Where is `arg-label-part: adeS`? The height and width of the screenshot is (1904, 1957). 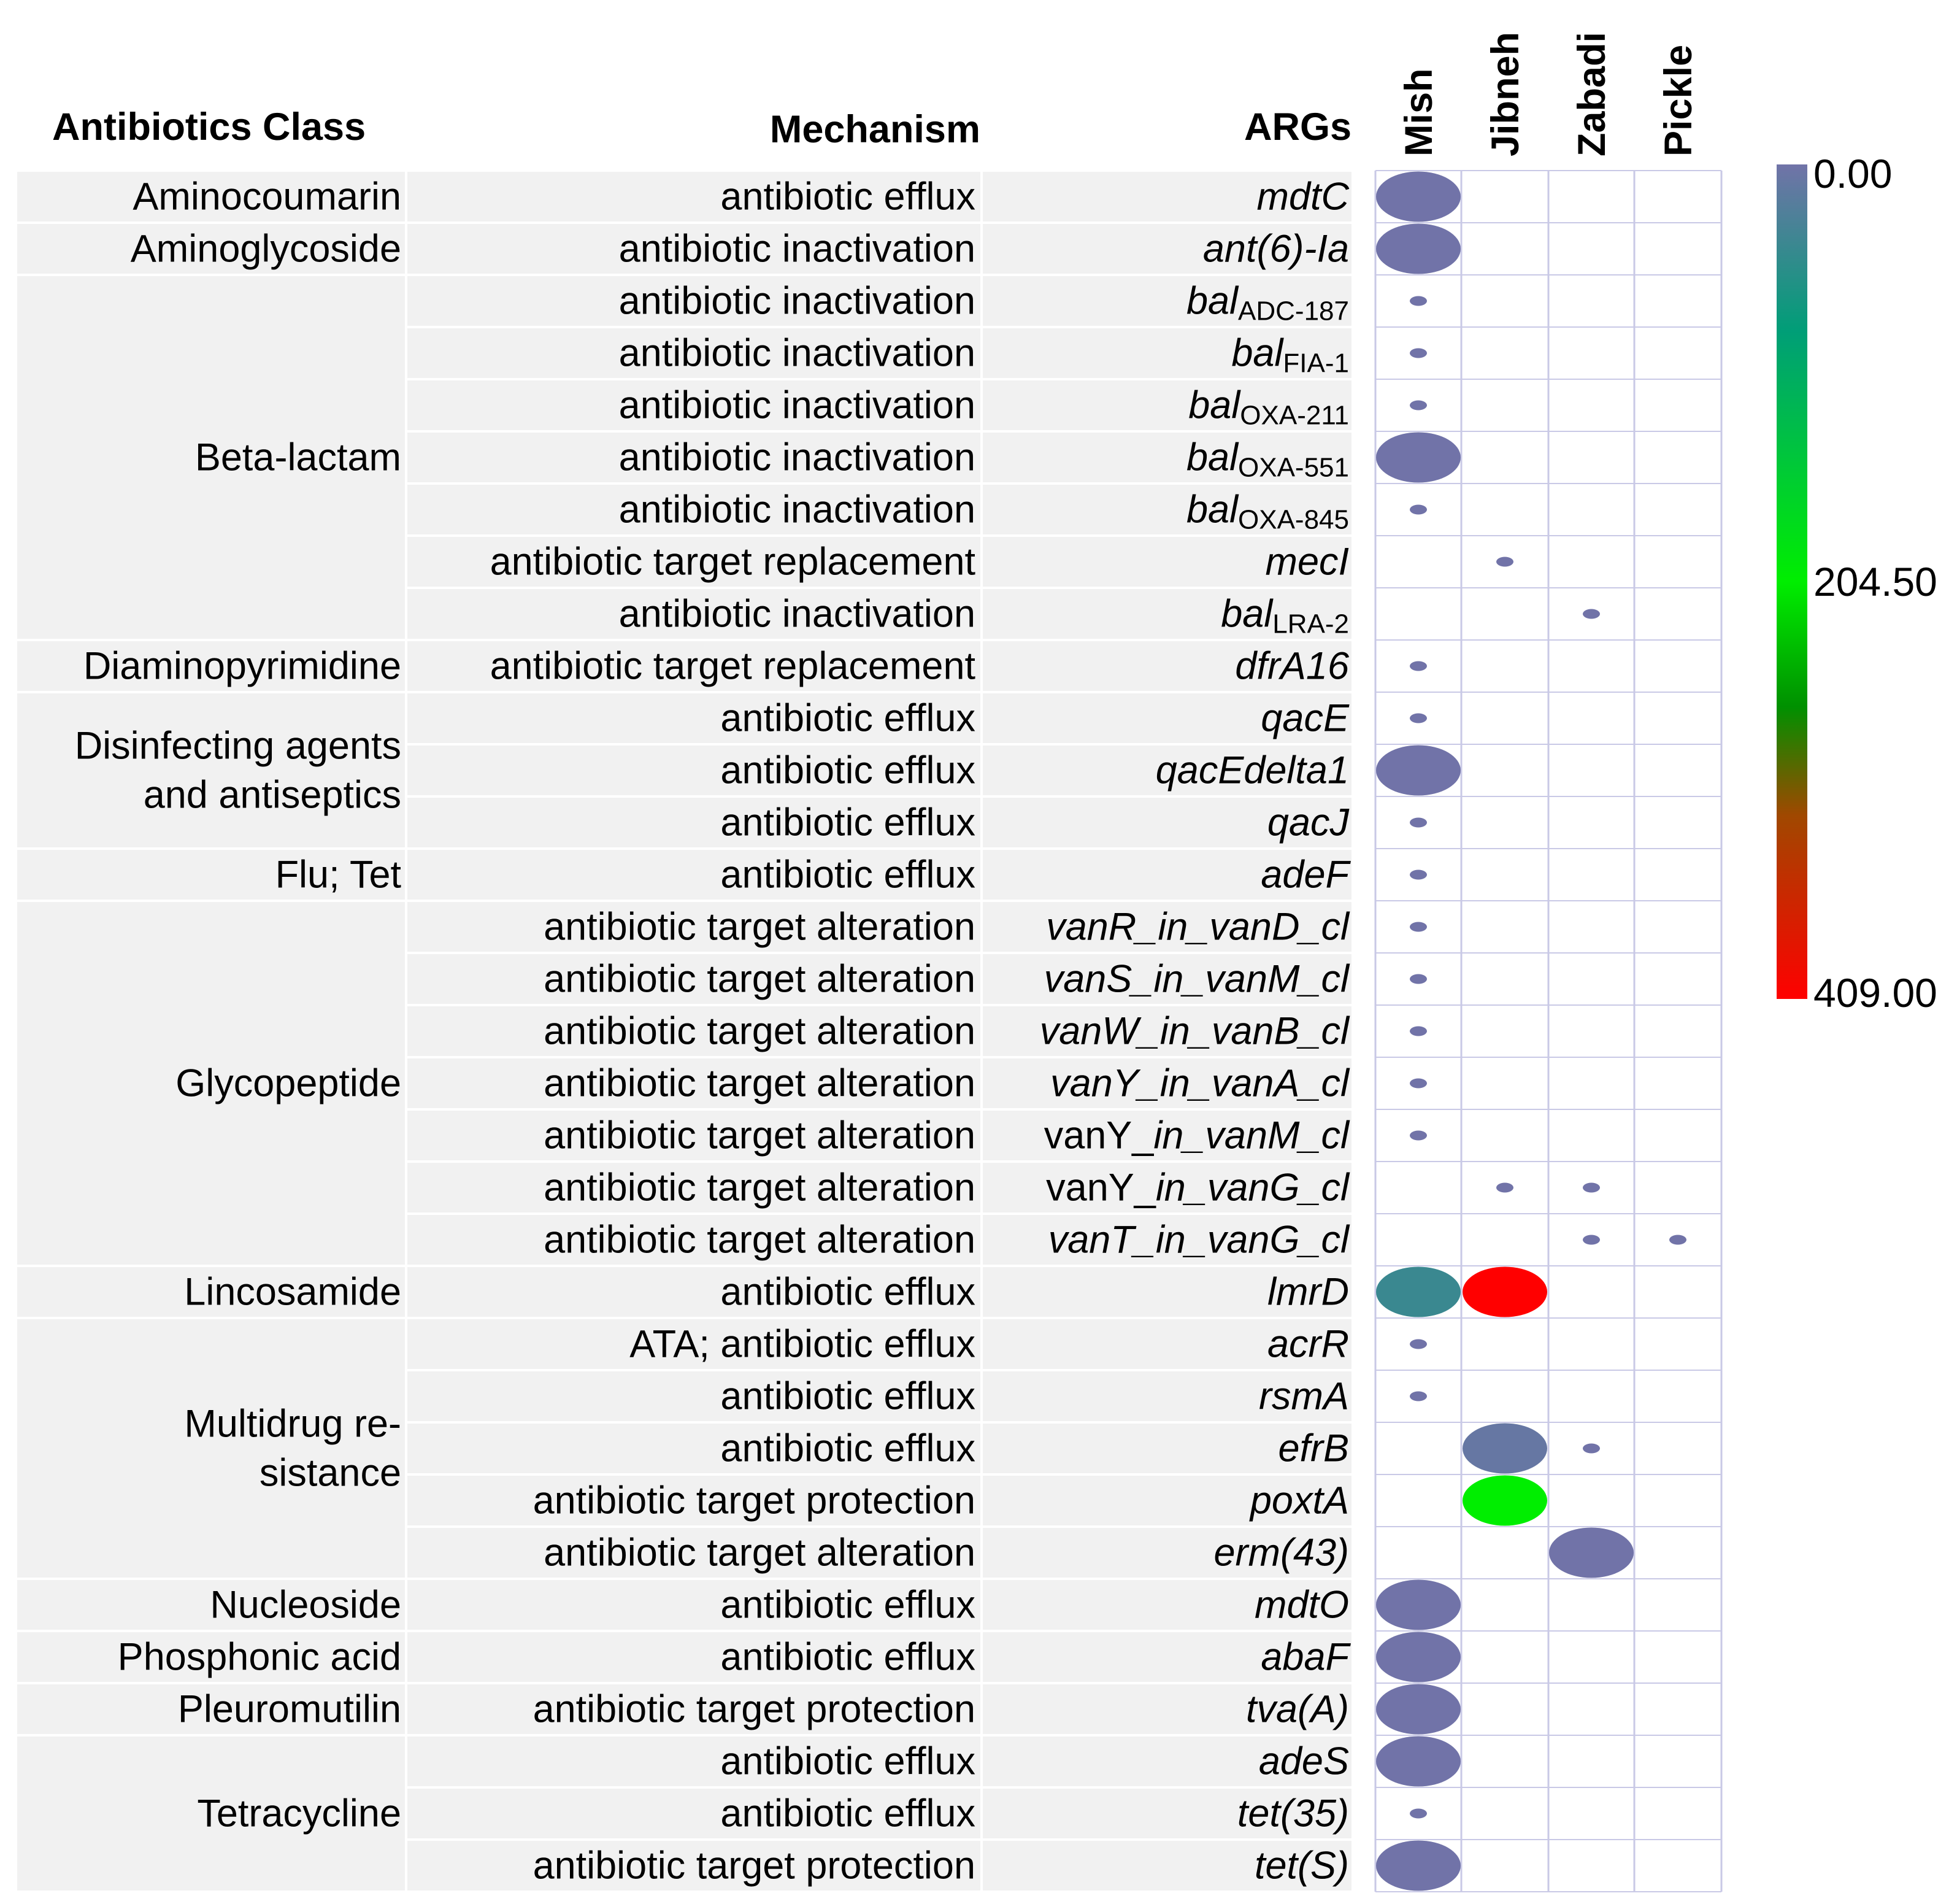
arg-label-part: adeS is located at coordinates (1304, 1761).